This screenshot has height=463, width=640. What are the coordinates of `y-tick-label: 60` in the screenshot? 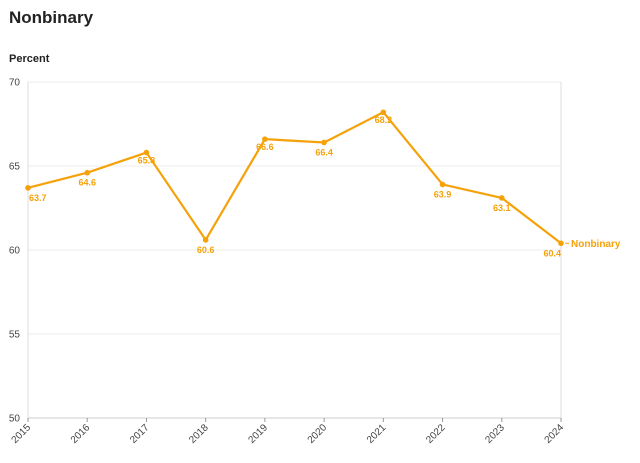 It's located at (15, 251).